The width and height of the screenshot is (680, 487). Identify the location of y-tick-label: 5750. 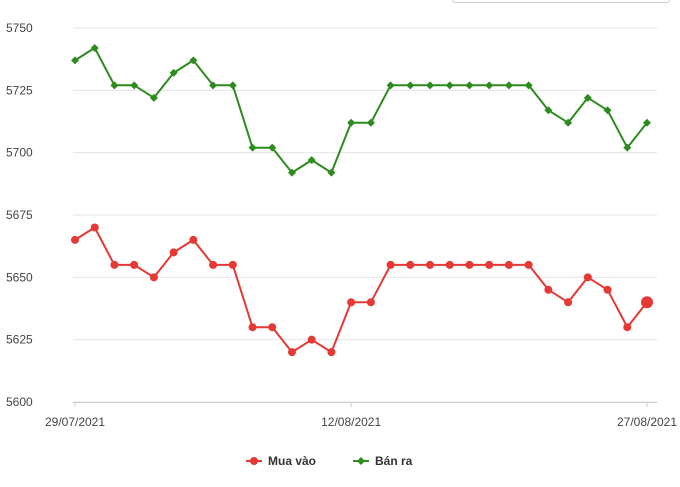
(19, 28).